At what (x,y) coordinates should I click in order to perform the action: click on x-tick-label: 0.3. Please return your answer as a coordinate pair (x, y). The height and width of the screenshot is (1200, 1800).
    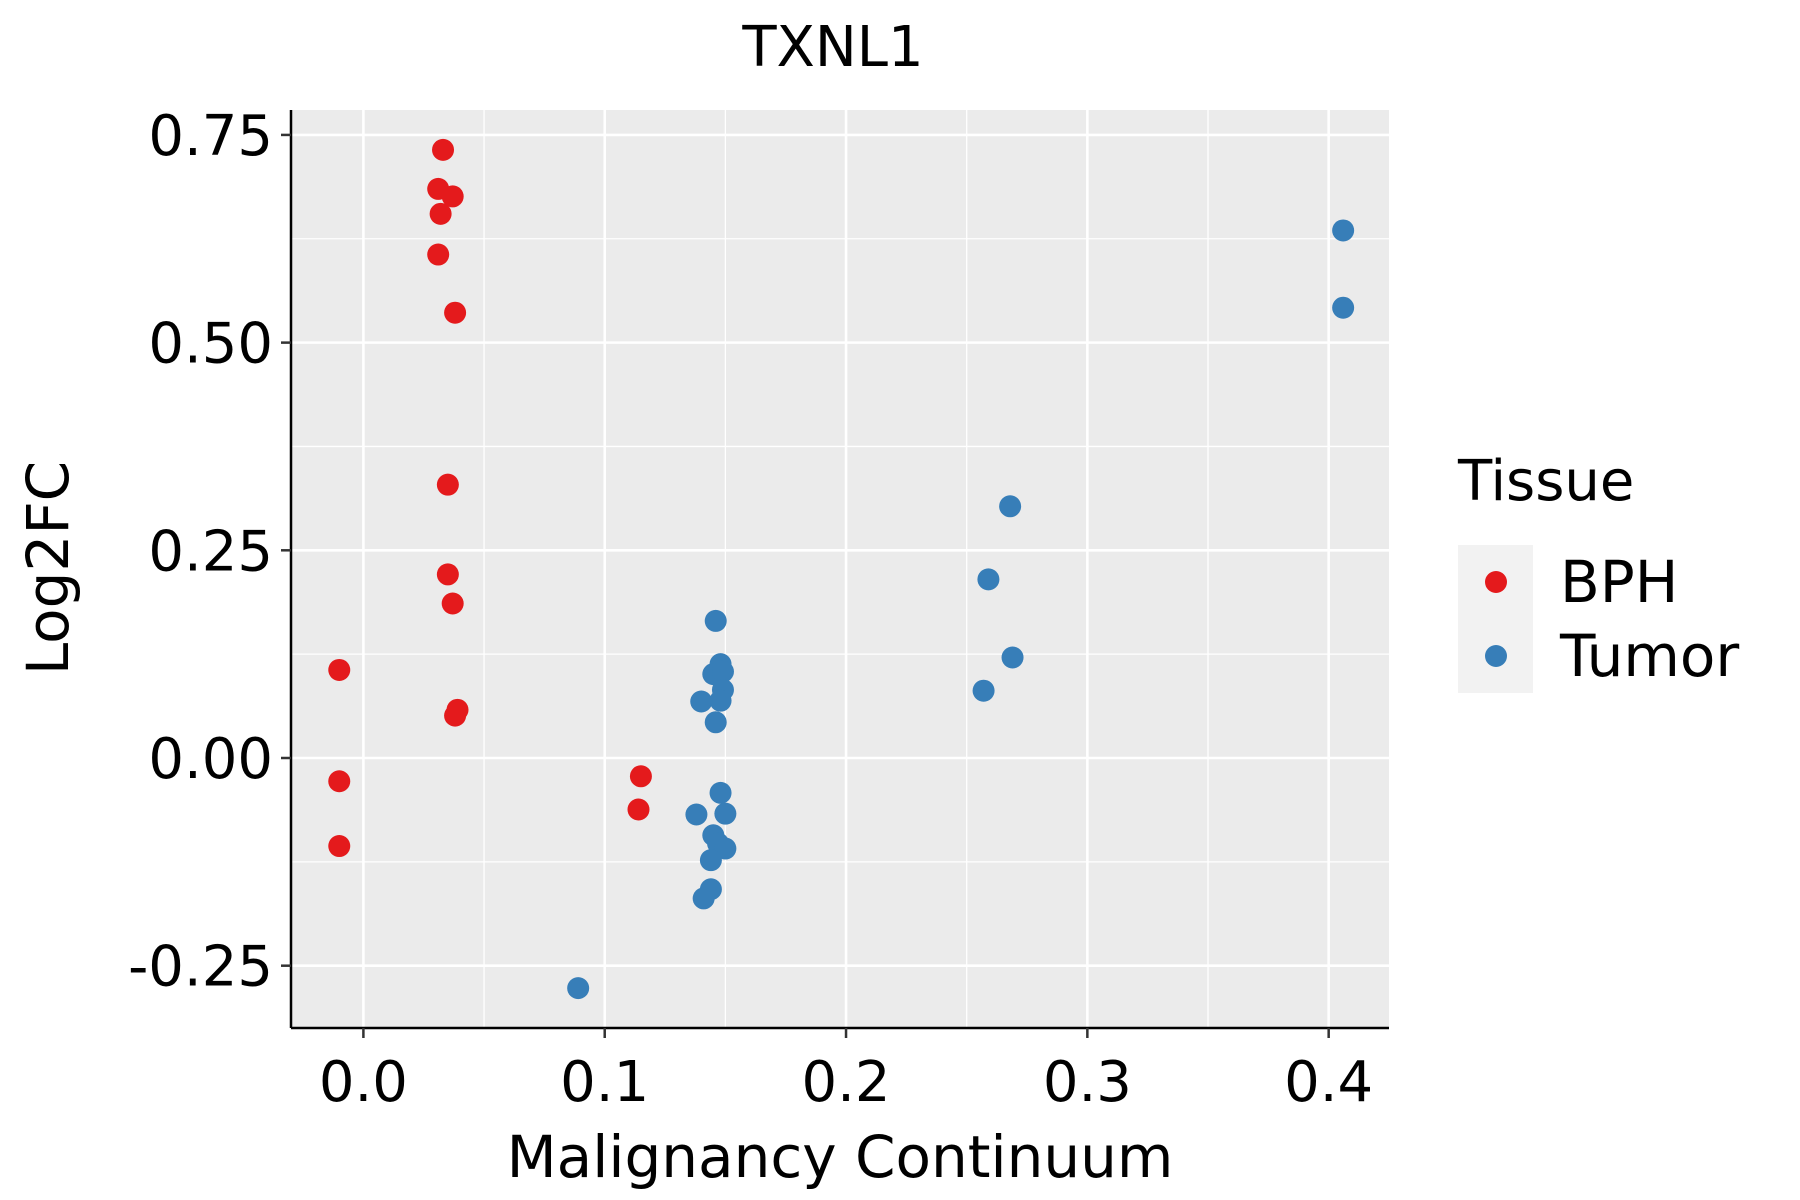
    Looking at the image, I should click on (1087, 1082).